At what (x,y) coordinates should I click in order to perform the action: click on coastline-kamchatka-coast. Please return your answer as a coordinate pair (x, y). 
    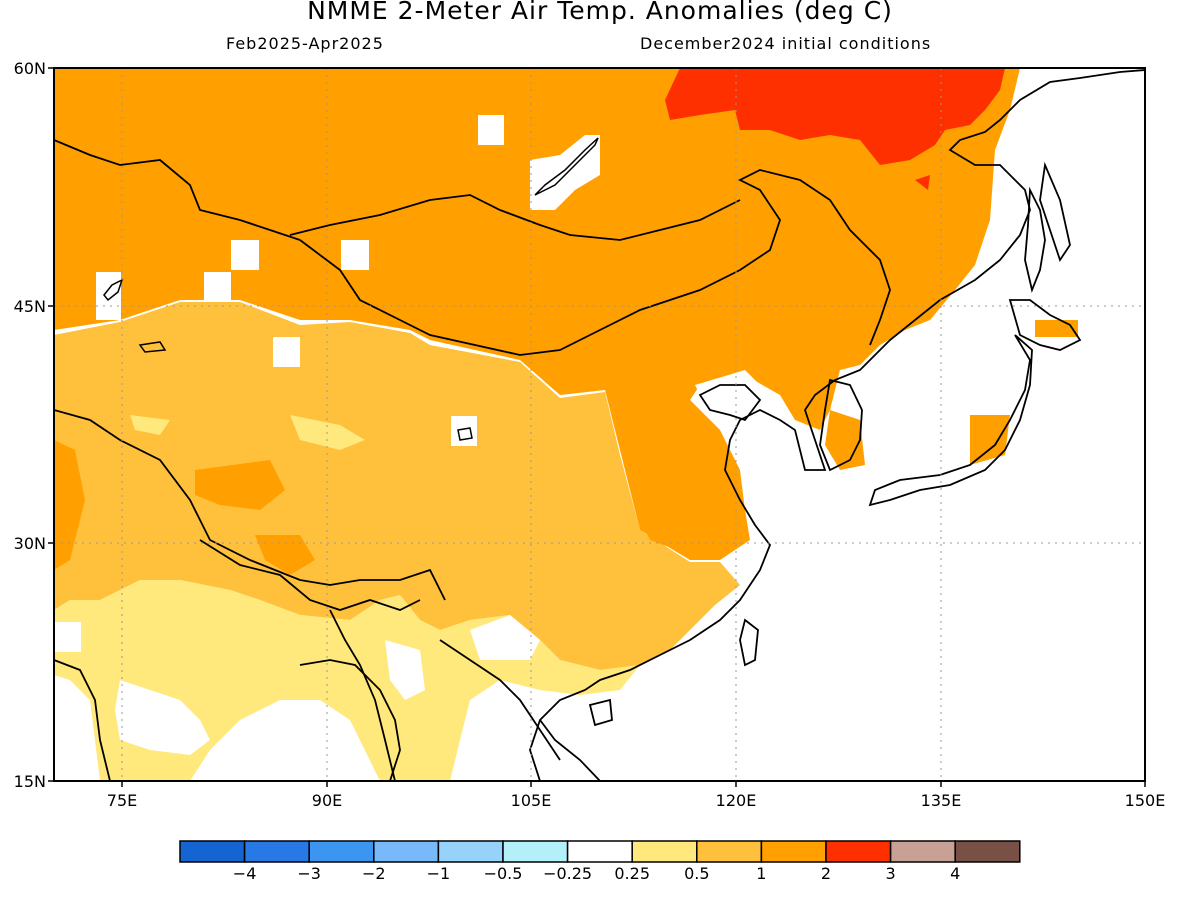
    Looking at the image, I should click on (1055, 212).